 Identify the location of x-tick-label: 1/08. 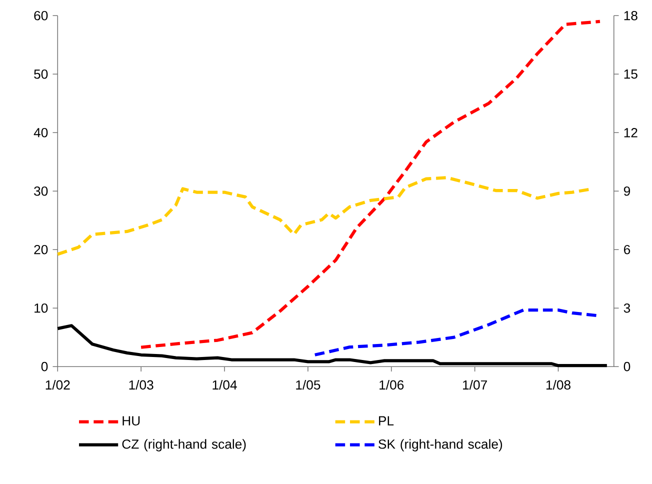
(558, 385).